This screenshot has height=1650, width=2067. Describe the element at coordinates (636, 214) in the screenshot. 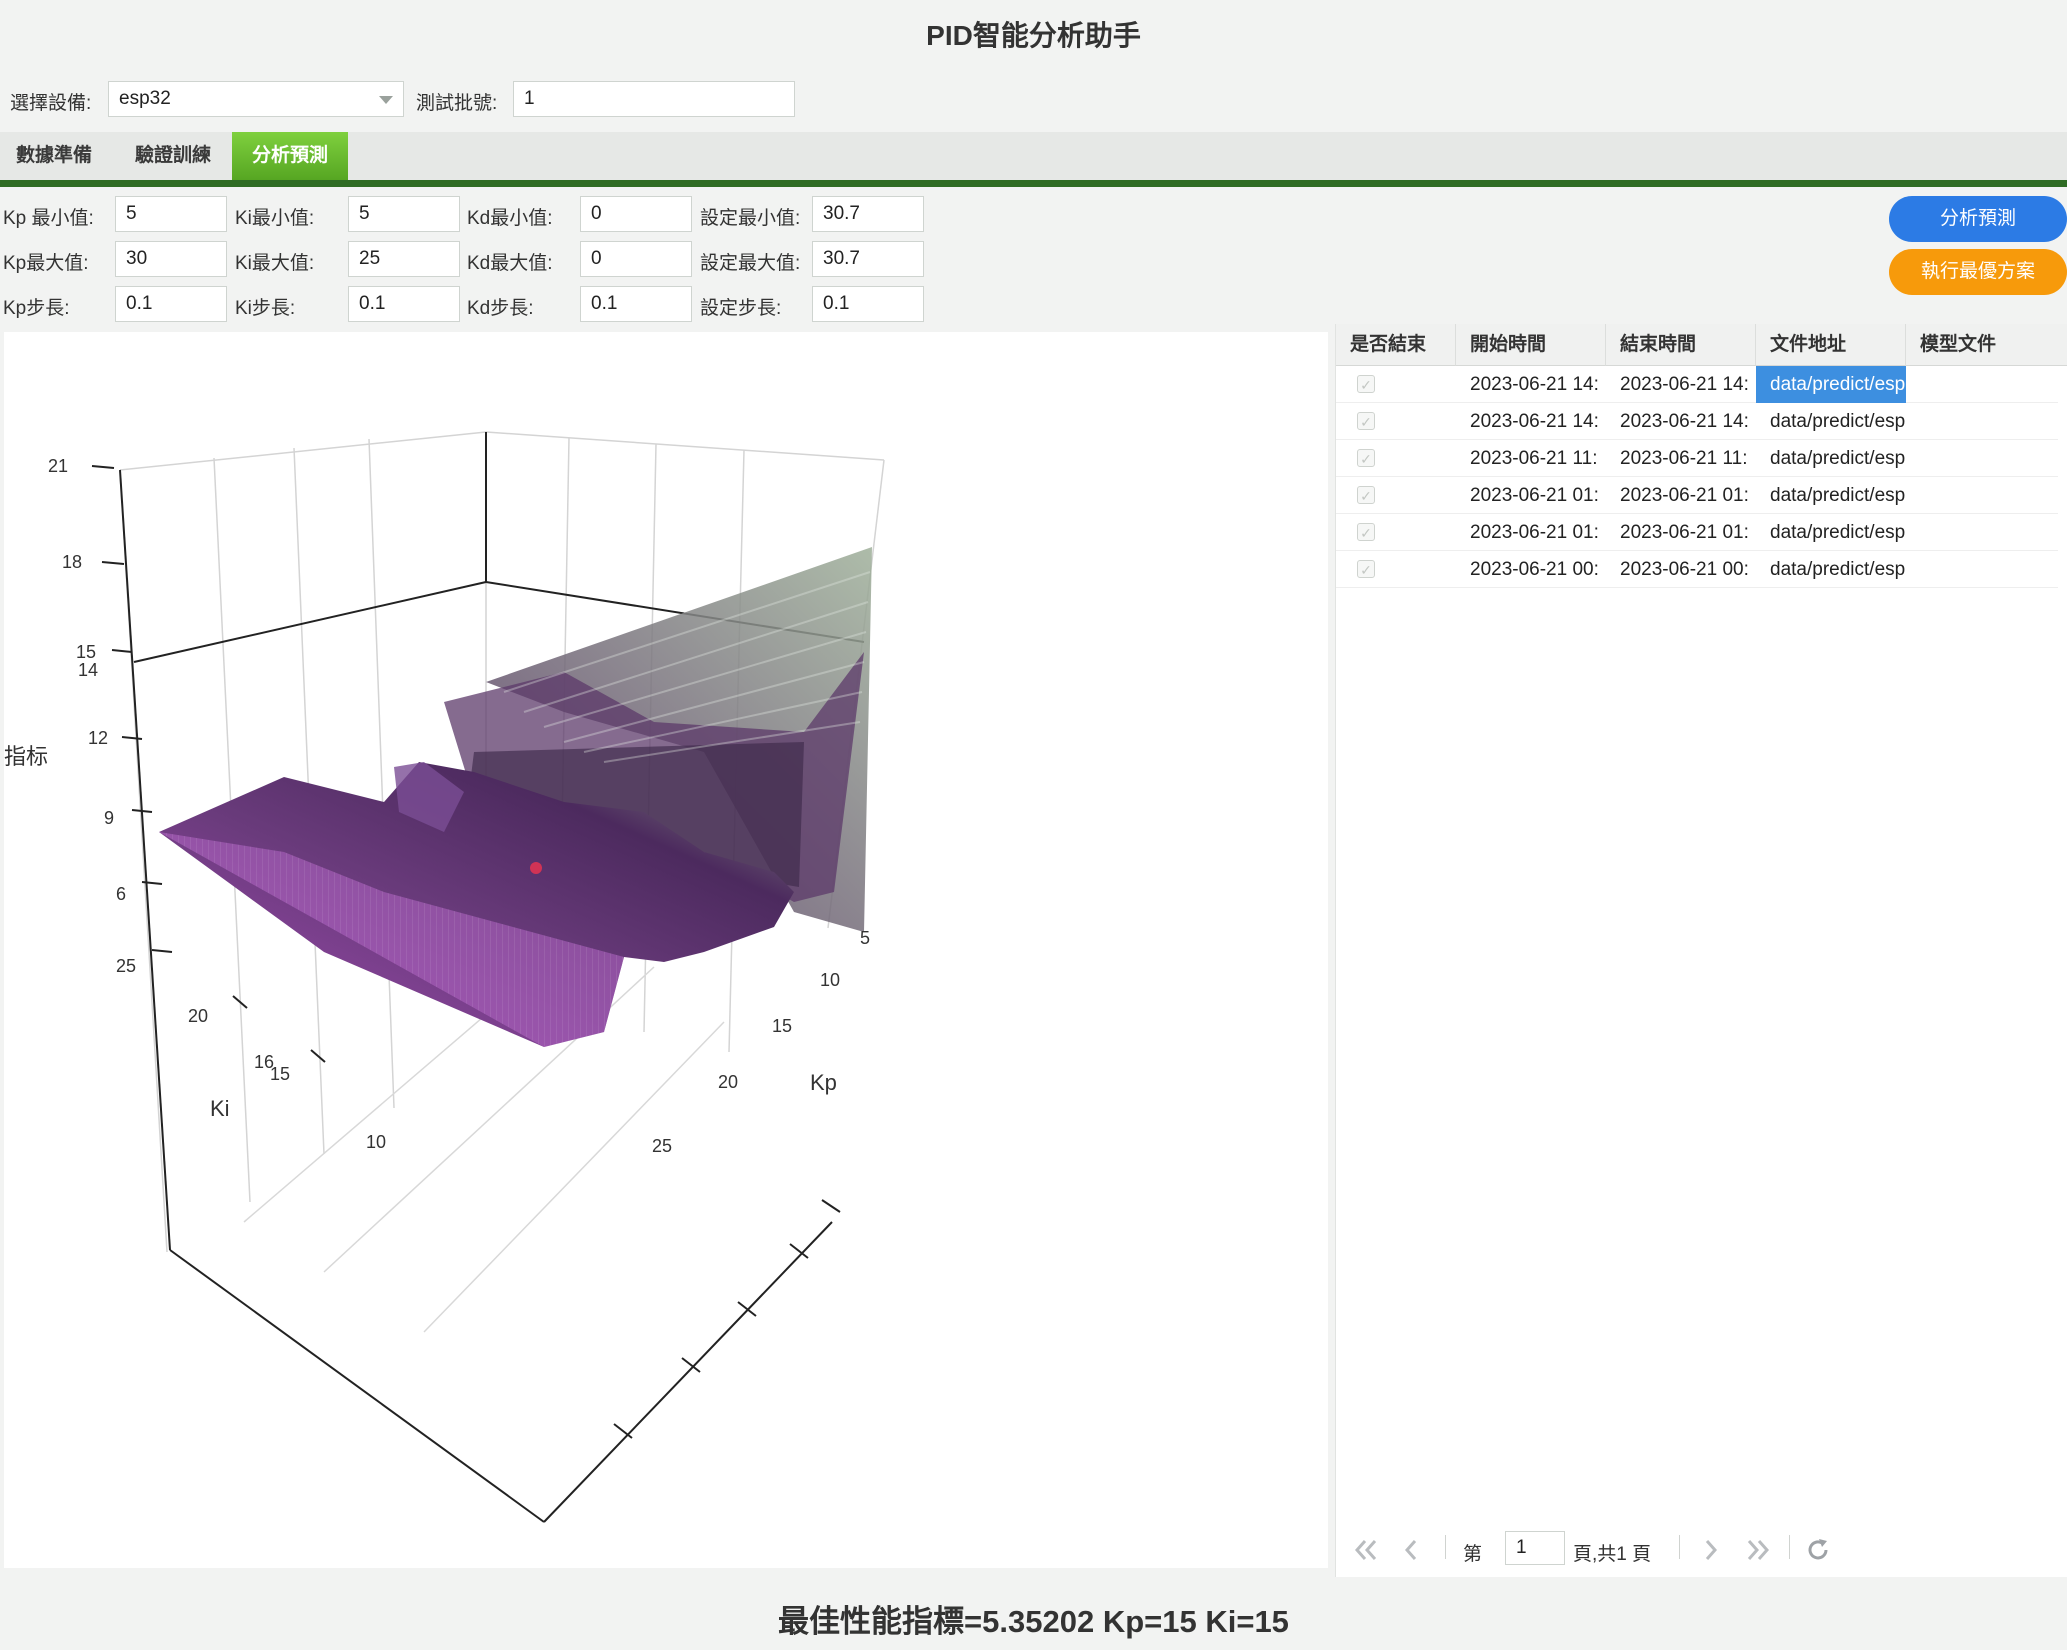

I see `kd-min-input` at that location.